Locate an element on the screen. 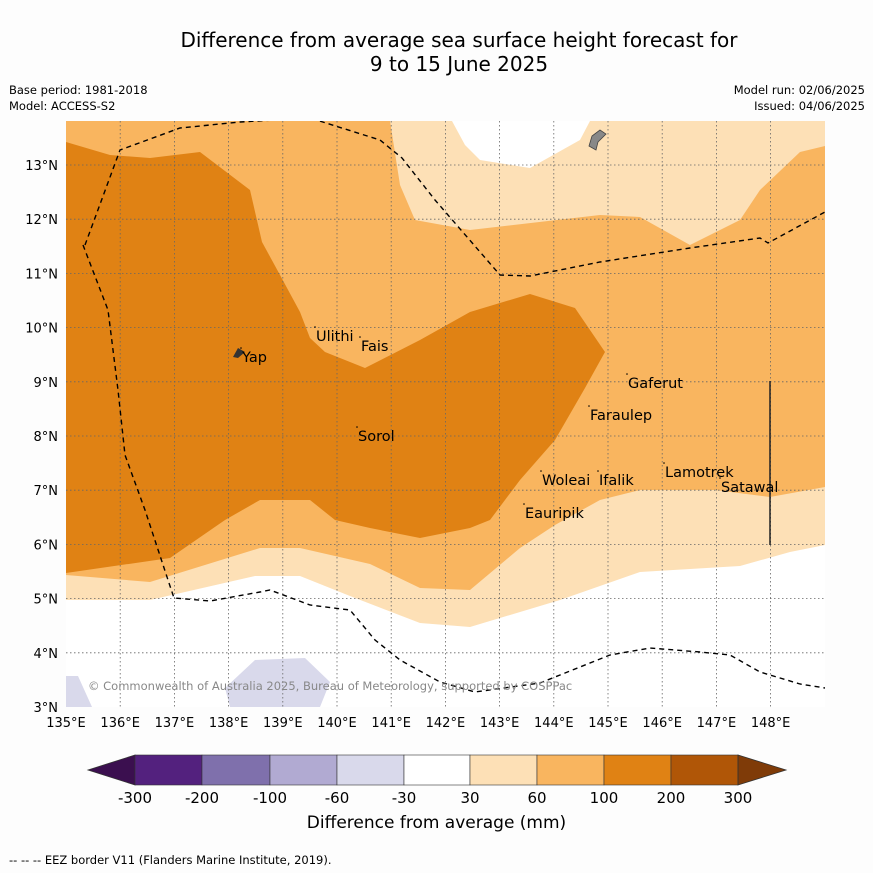 The height and width of the screenshot is (873, 873). lat-tick-label: 3°N is located at coordinates (46, 708).